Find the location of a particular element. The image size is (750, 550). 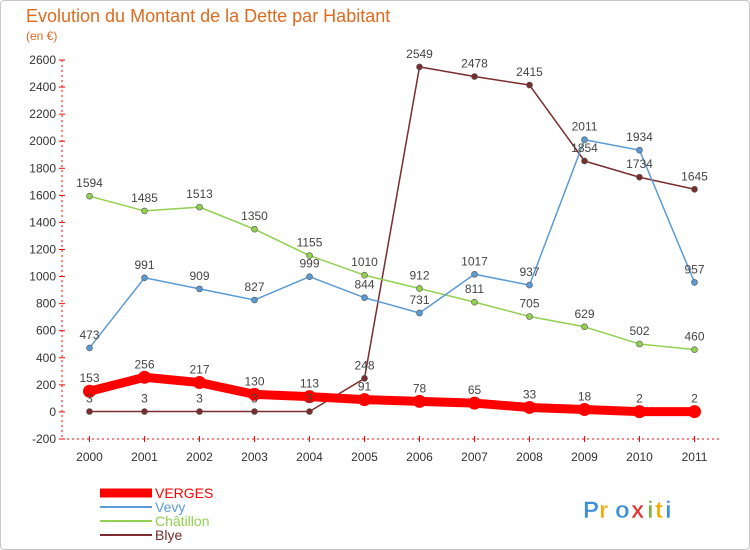

data-label: 91 is located at coordinates (365, 387).